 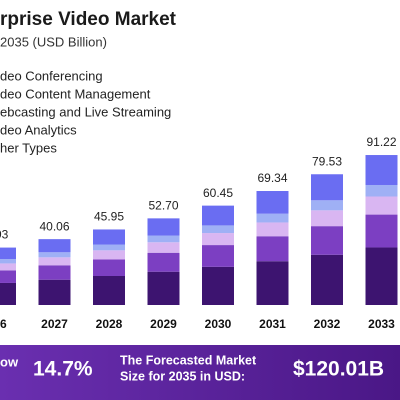 What do you see at coordinates (338, 369) in the screenshot?
I see `banner-value: $120.01B` at bounding box center [338, 369].